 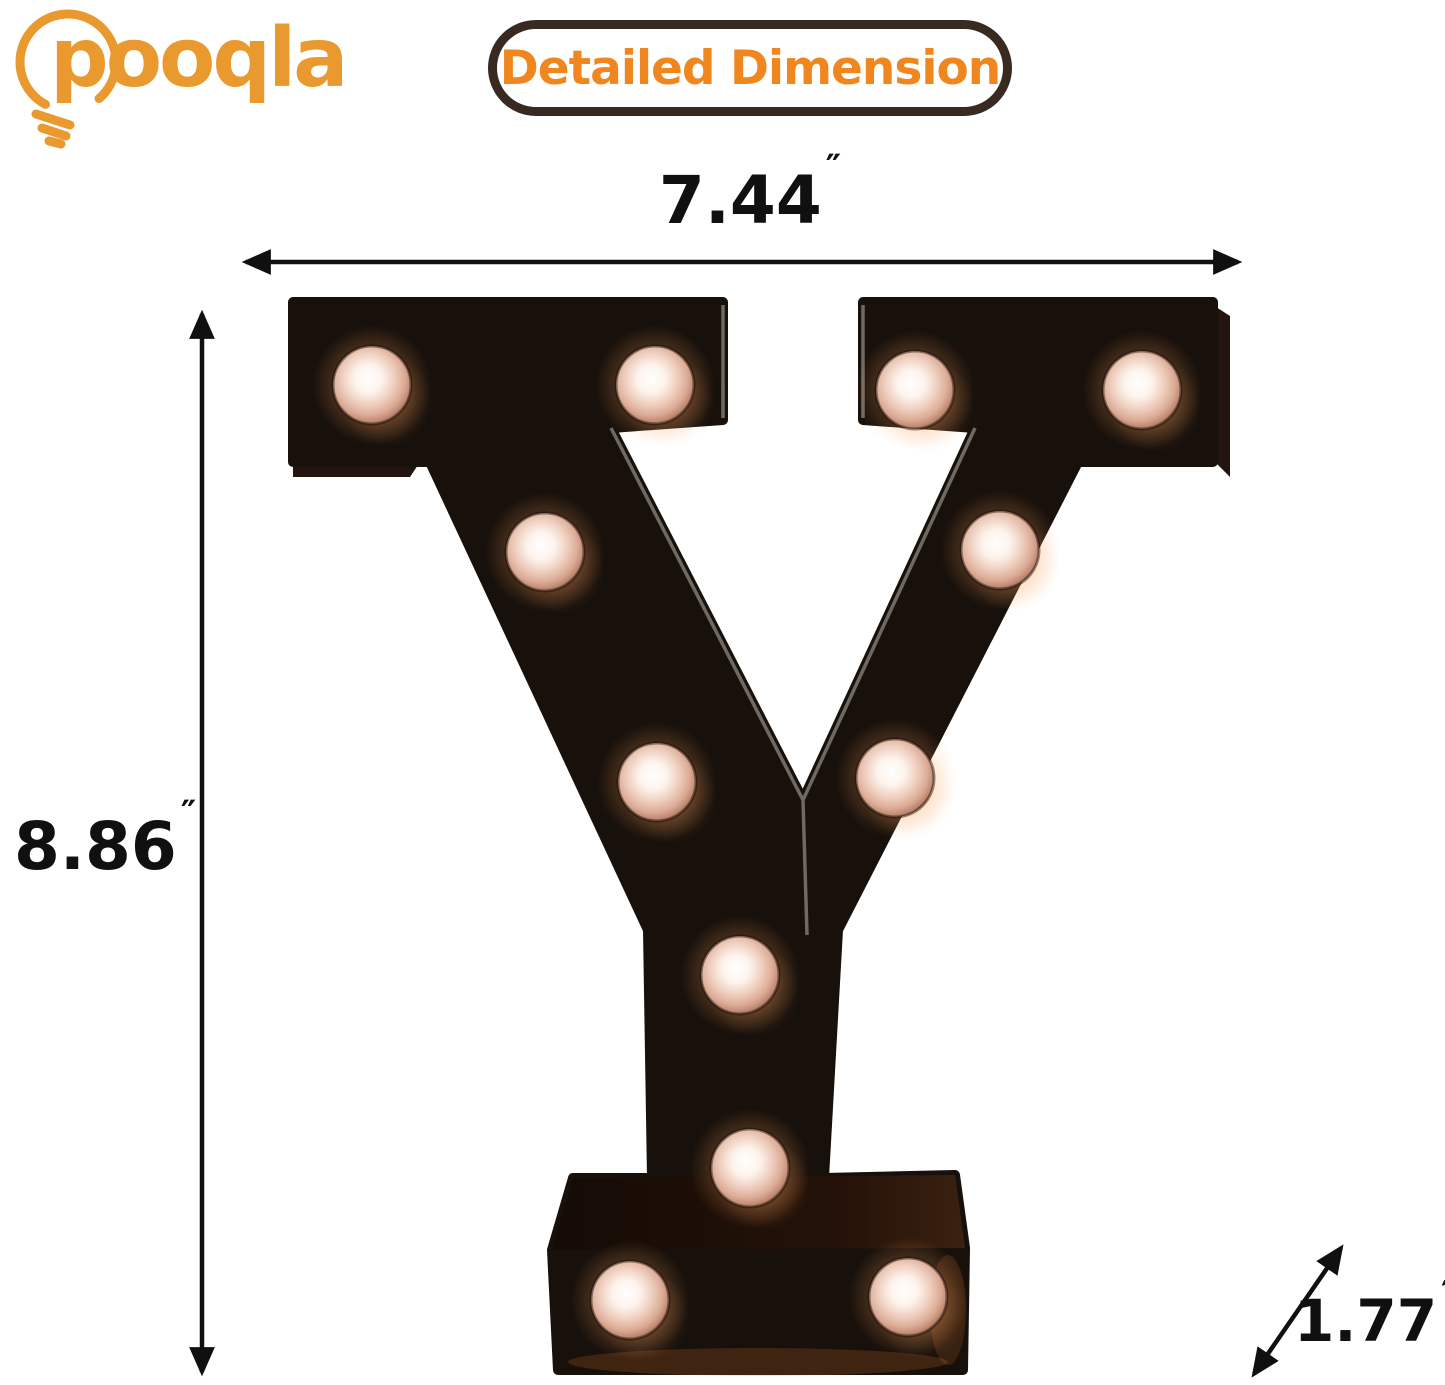 I want to click on depth-arrow, so click(x=1297, y=1311).